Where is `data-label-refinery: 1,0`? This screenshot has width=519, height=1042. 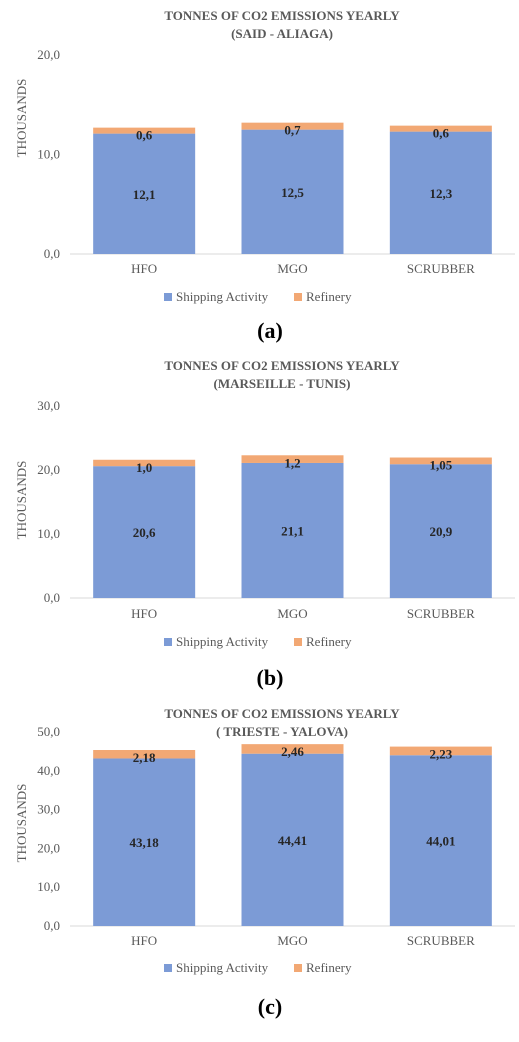 data-label-refinery: 1,0 is located at coordinates (144, 467).